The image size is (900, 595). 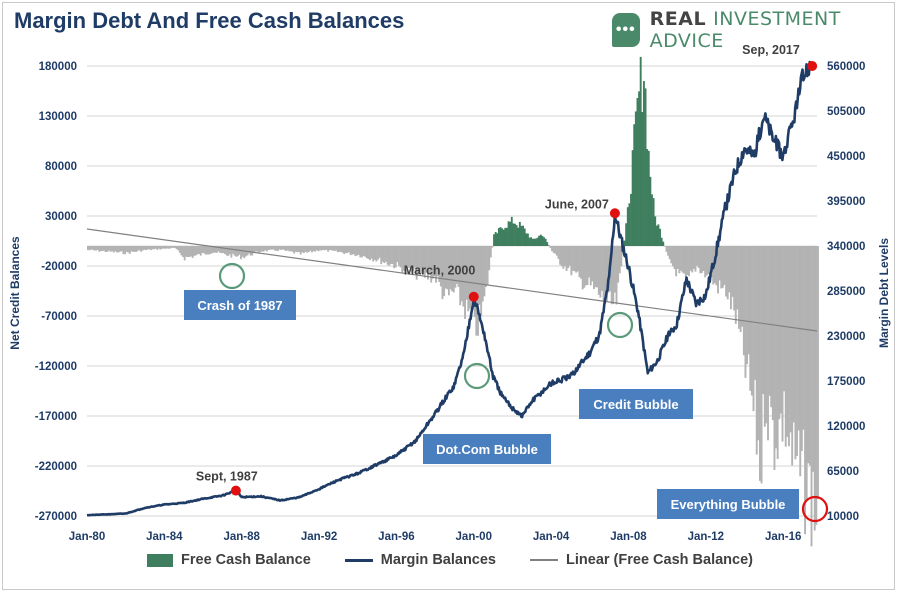 What do you see at coordinates (846, 157) in the screenshot?
I see `y-right-tick-label: 450000` at bounding box center [846, 157].